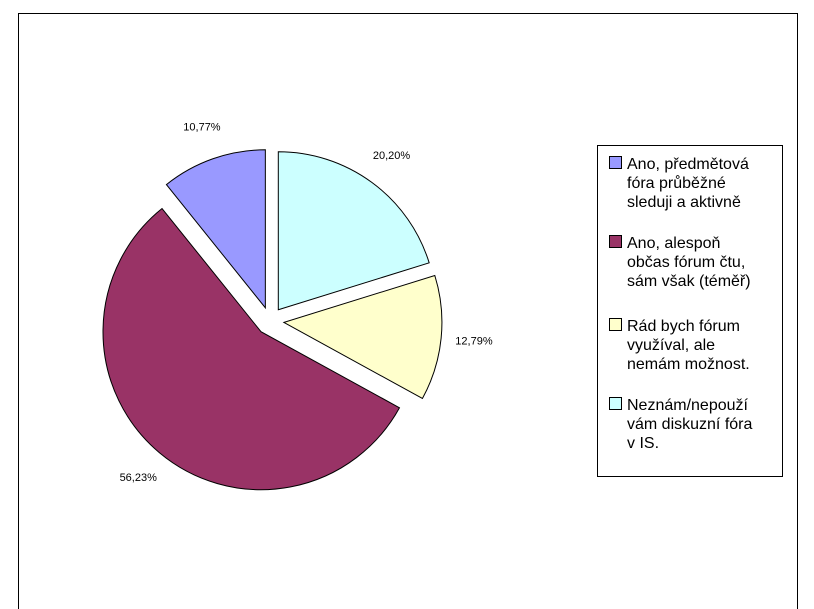  What do you see at coordinates (690, 311) in the screenshot?
I see `legend-box` at bounding box center [690, 311].